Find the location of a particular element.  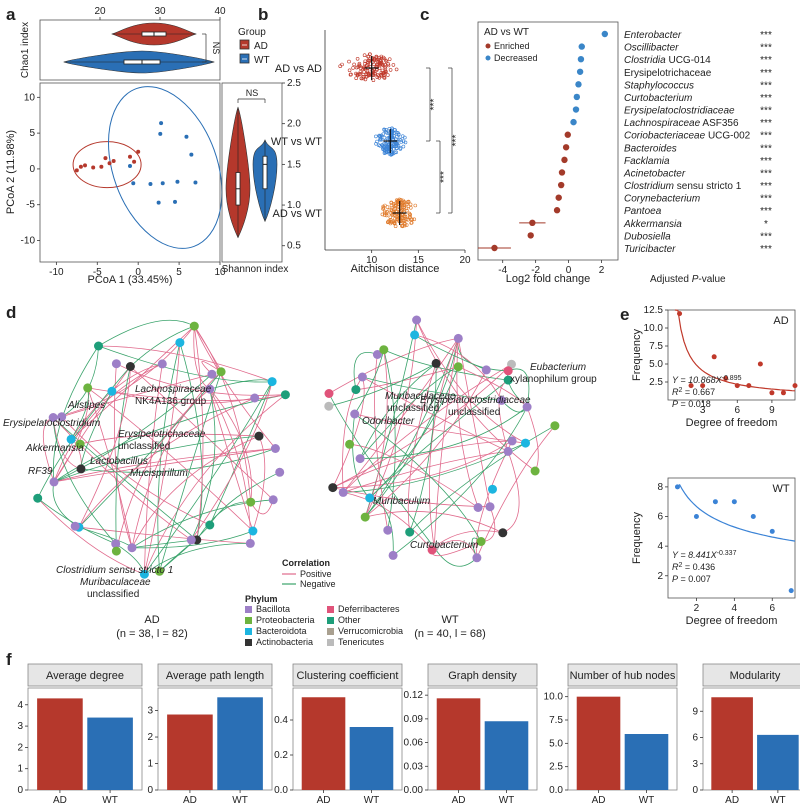

c-taxon-label: Pantoea is located at coordinates (643, 211).